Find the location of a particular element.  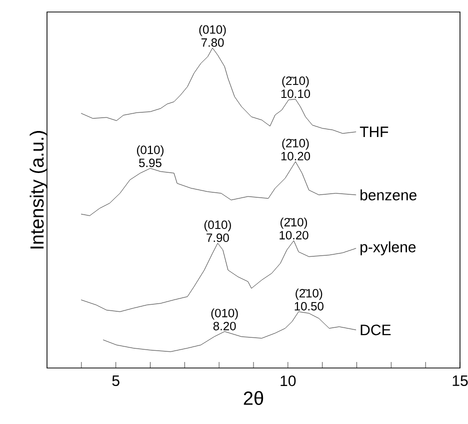

annotation: (010) 8.20 is located at coordinates (224, 319).